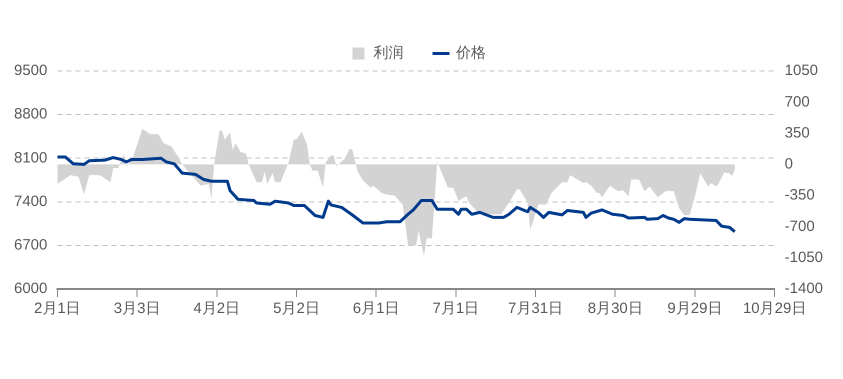 The width and height of the screenshot is (843, 379). I want to click on x-tick-label: 3月3日, so click(137, 309).